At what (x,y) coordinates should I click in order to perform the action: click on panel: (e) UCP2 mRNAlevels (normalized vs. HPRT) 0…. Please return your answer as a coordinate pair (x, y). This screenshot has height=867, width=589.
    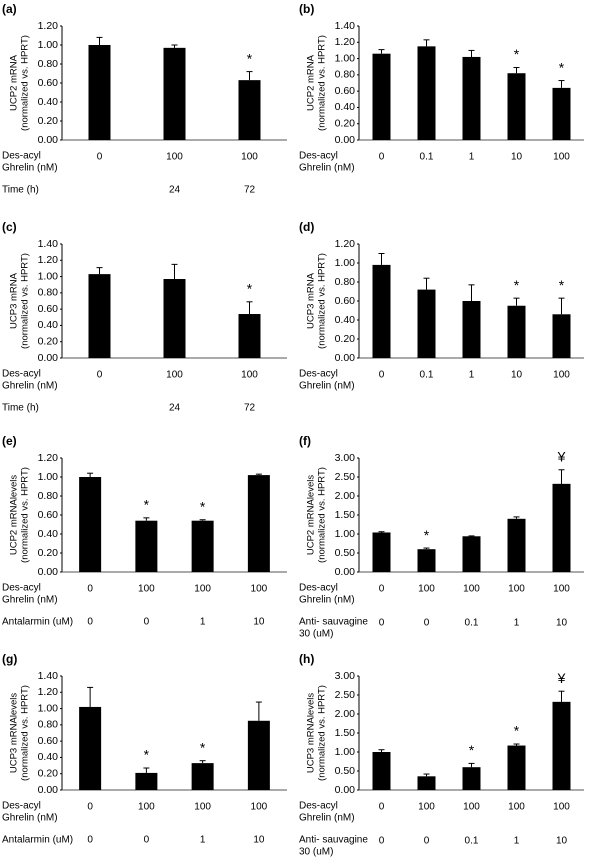
    Looking at the image, I should click on (144, 531).